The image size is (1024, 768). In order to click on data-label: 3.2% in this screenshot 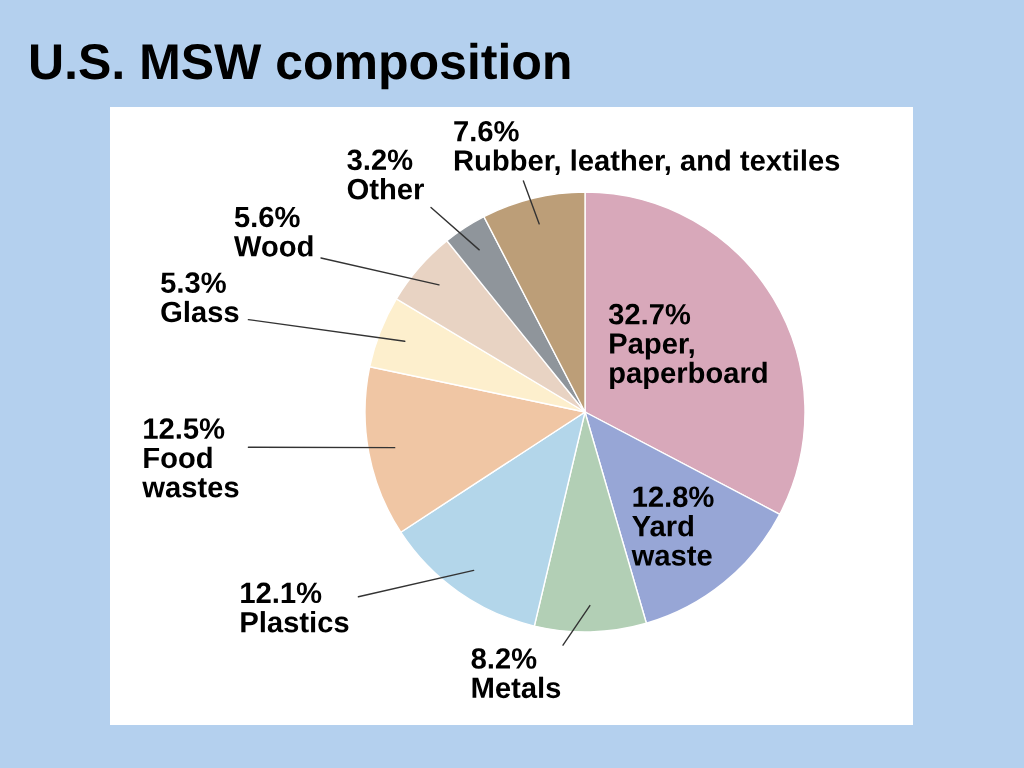, I will do `click(380, 160)`.